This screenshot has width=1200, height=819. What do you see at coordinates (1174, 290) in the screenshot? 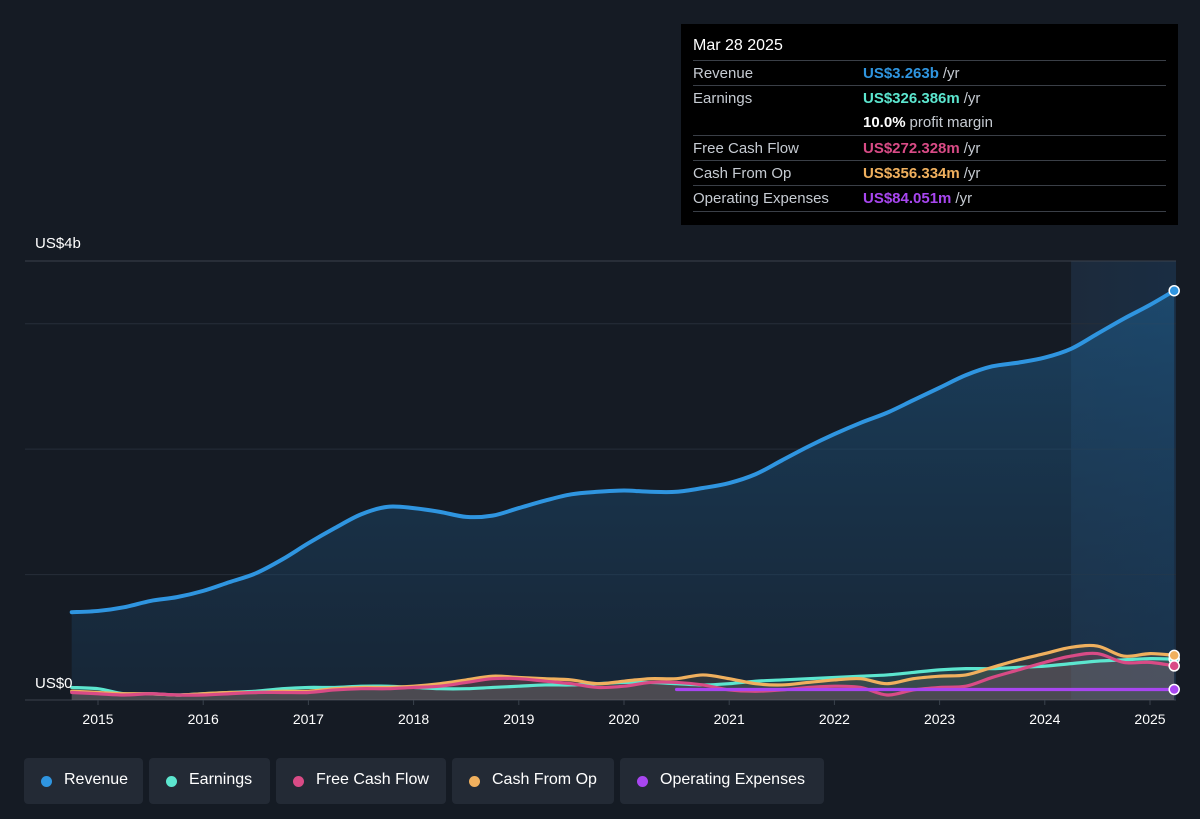
I see `revenue-end-marker` at bounding box center [1174, 290].